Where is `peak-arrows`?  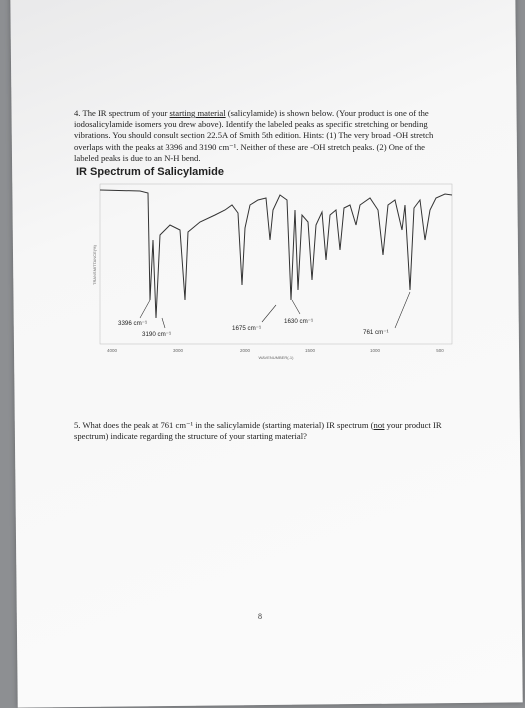
peak-arrows is located at coordinates (275, 310).